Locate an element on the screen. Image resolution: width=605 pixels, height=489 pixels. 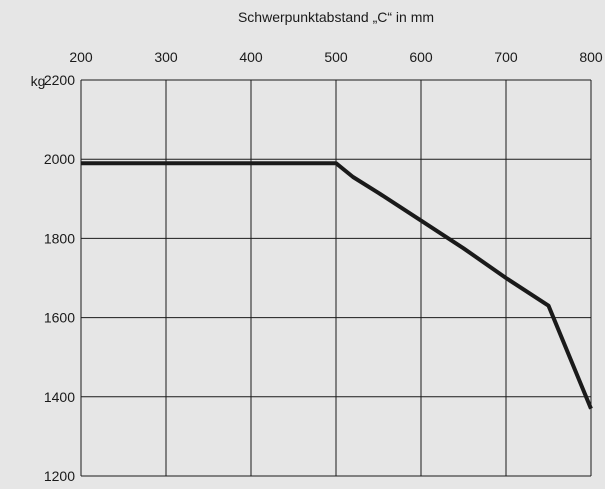
y-tick-label-1800: 1800 is located at coordinates (59, 238).